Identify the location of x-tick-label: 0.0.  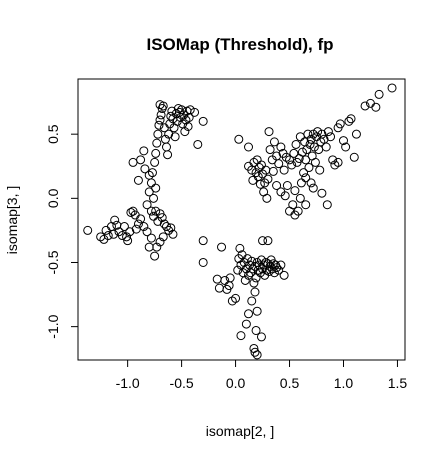
(236, 383).